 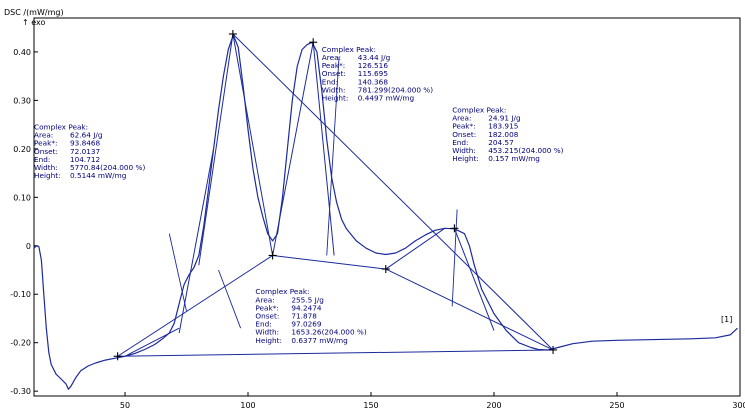 What do you see at coordinates (525, 150) in the screenshot?
I see `annotation-2-value-5: 453.215(204.000 %)` at bounding box center [525, 150].